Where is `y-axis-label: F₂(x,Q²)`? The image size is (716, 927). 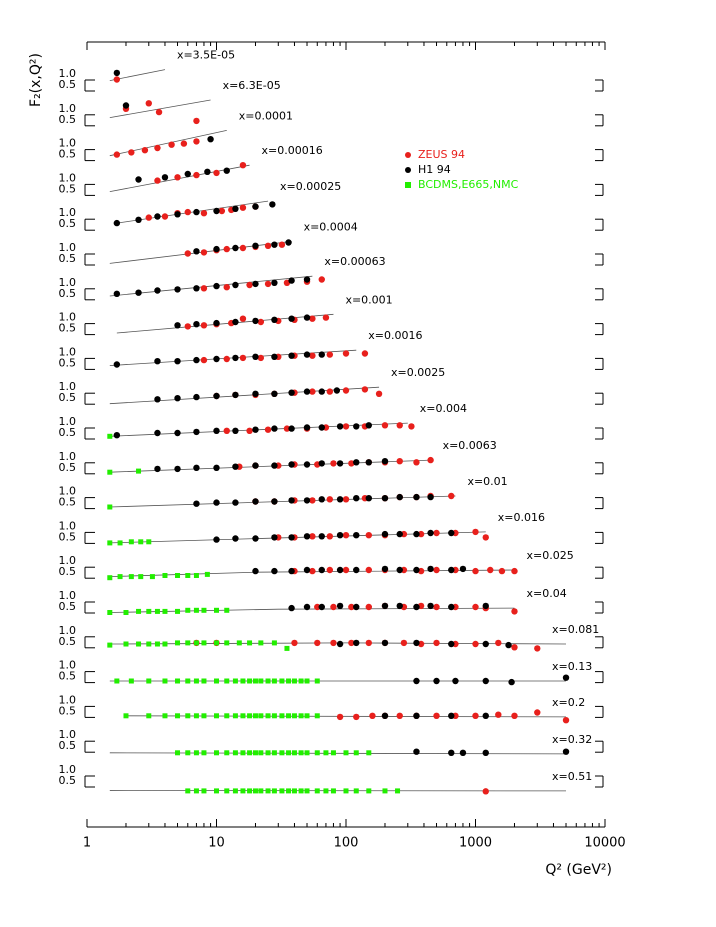 y-axis-label: F₂(x,Q²) is located at coordinates (36, 80).